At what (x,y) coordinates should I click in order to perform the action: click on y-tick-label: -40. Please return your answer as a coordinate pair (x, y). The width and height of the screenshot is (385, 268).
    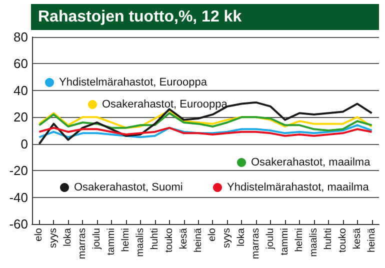
    Looking at the image, I should click on (18, 197).